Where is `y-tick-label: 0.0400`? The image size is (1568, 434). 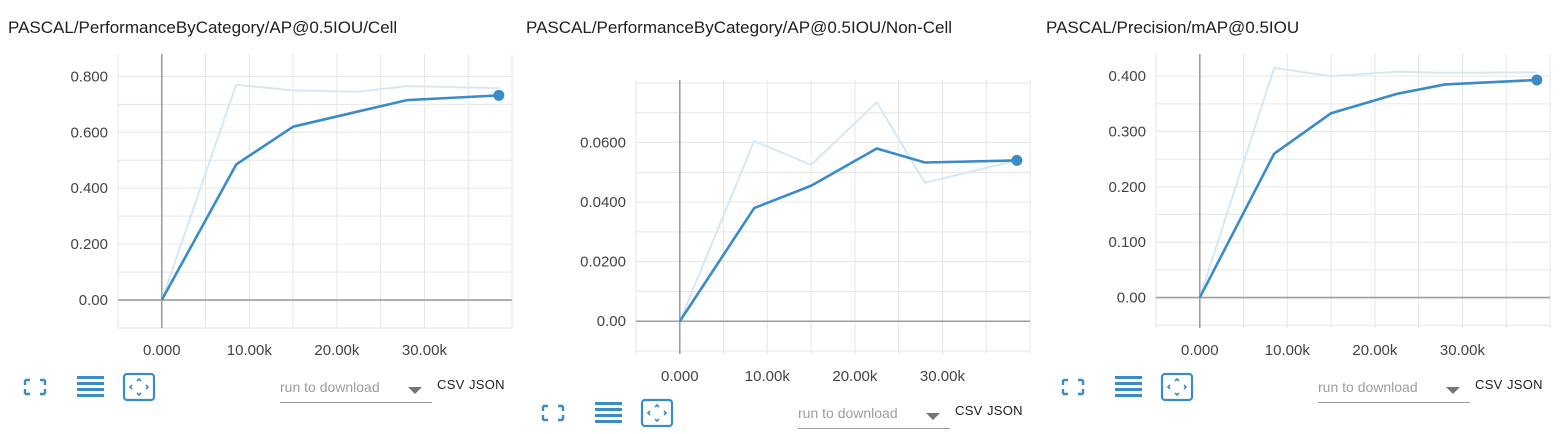
y-tick-label: 0.0400 is located at coordinates (603, 202).